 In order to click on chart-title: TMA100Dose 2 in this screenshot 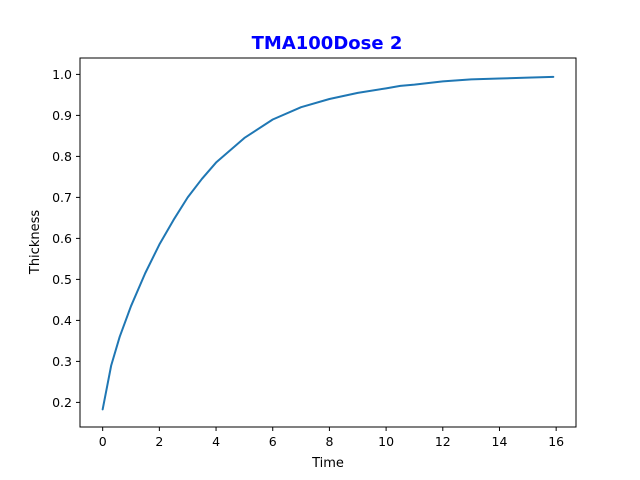, I will do `click(327, 43)`.